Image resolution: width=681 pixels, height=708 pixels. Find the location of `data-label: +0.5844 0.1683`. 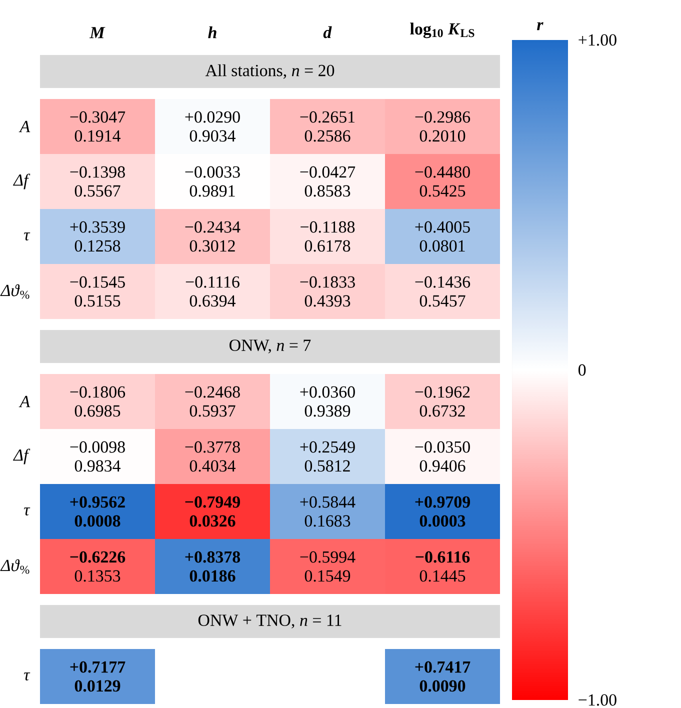

data-label: +0.5844 0.1683 is located at coordinates (328, 511).